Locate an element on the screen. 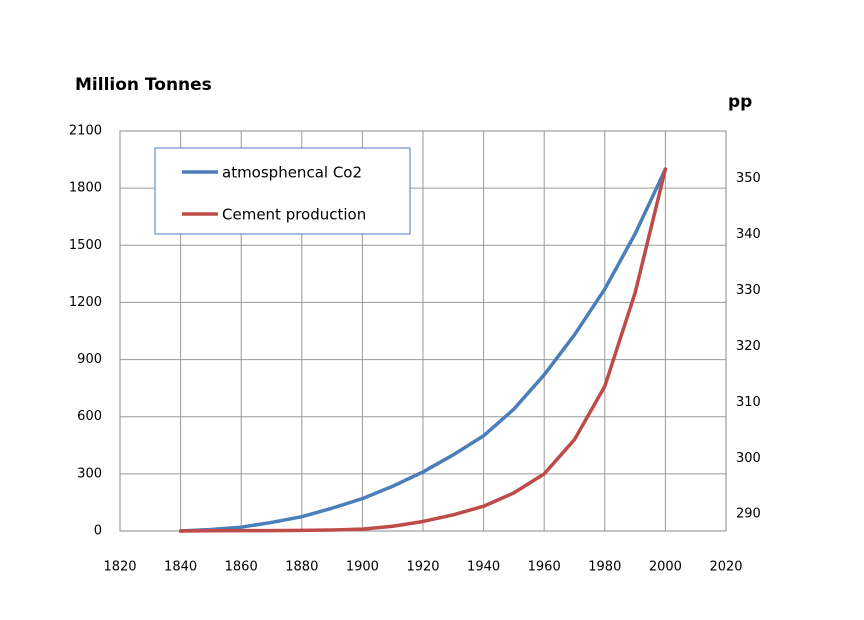 This screenshot has height=620, width=864. y-tick-label: 1500 is located at coordinates (85, 245).